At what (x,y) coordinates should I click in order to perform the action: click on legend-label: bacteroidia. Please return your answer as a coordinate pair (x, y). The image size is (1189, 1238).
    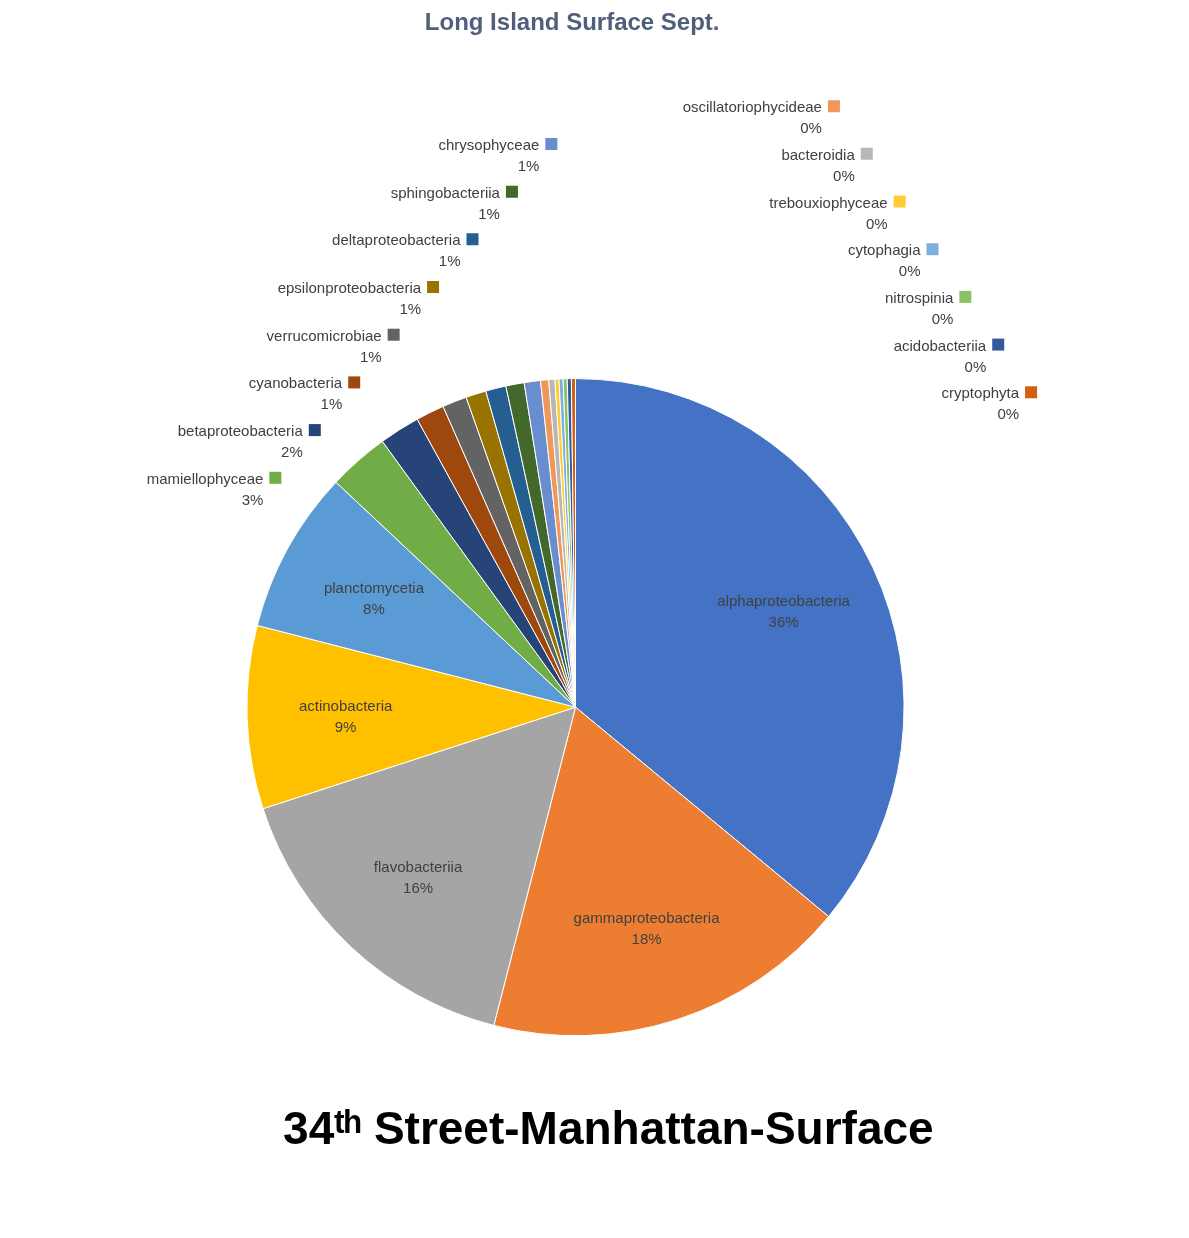
    Looking at the image, I should click on (818, 154).